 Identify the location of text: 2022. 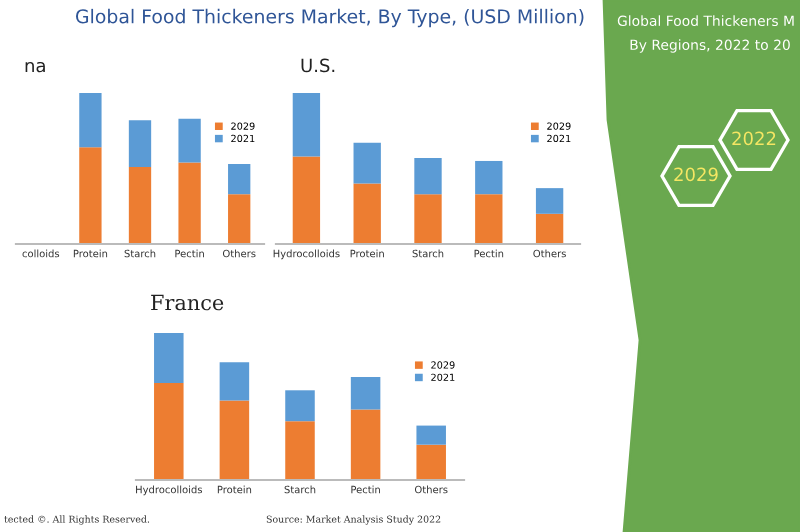
(754, 138).